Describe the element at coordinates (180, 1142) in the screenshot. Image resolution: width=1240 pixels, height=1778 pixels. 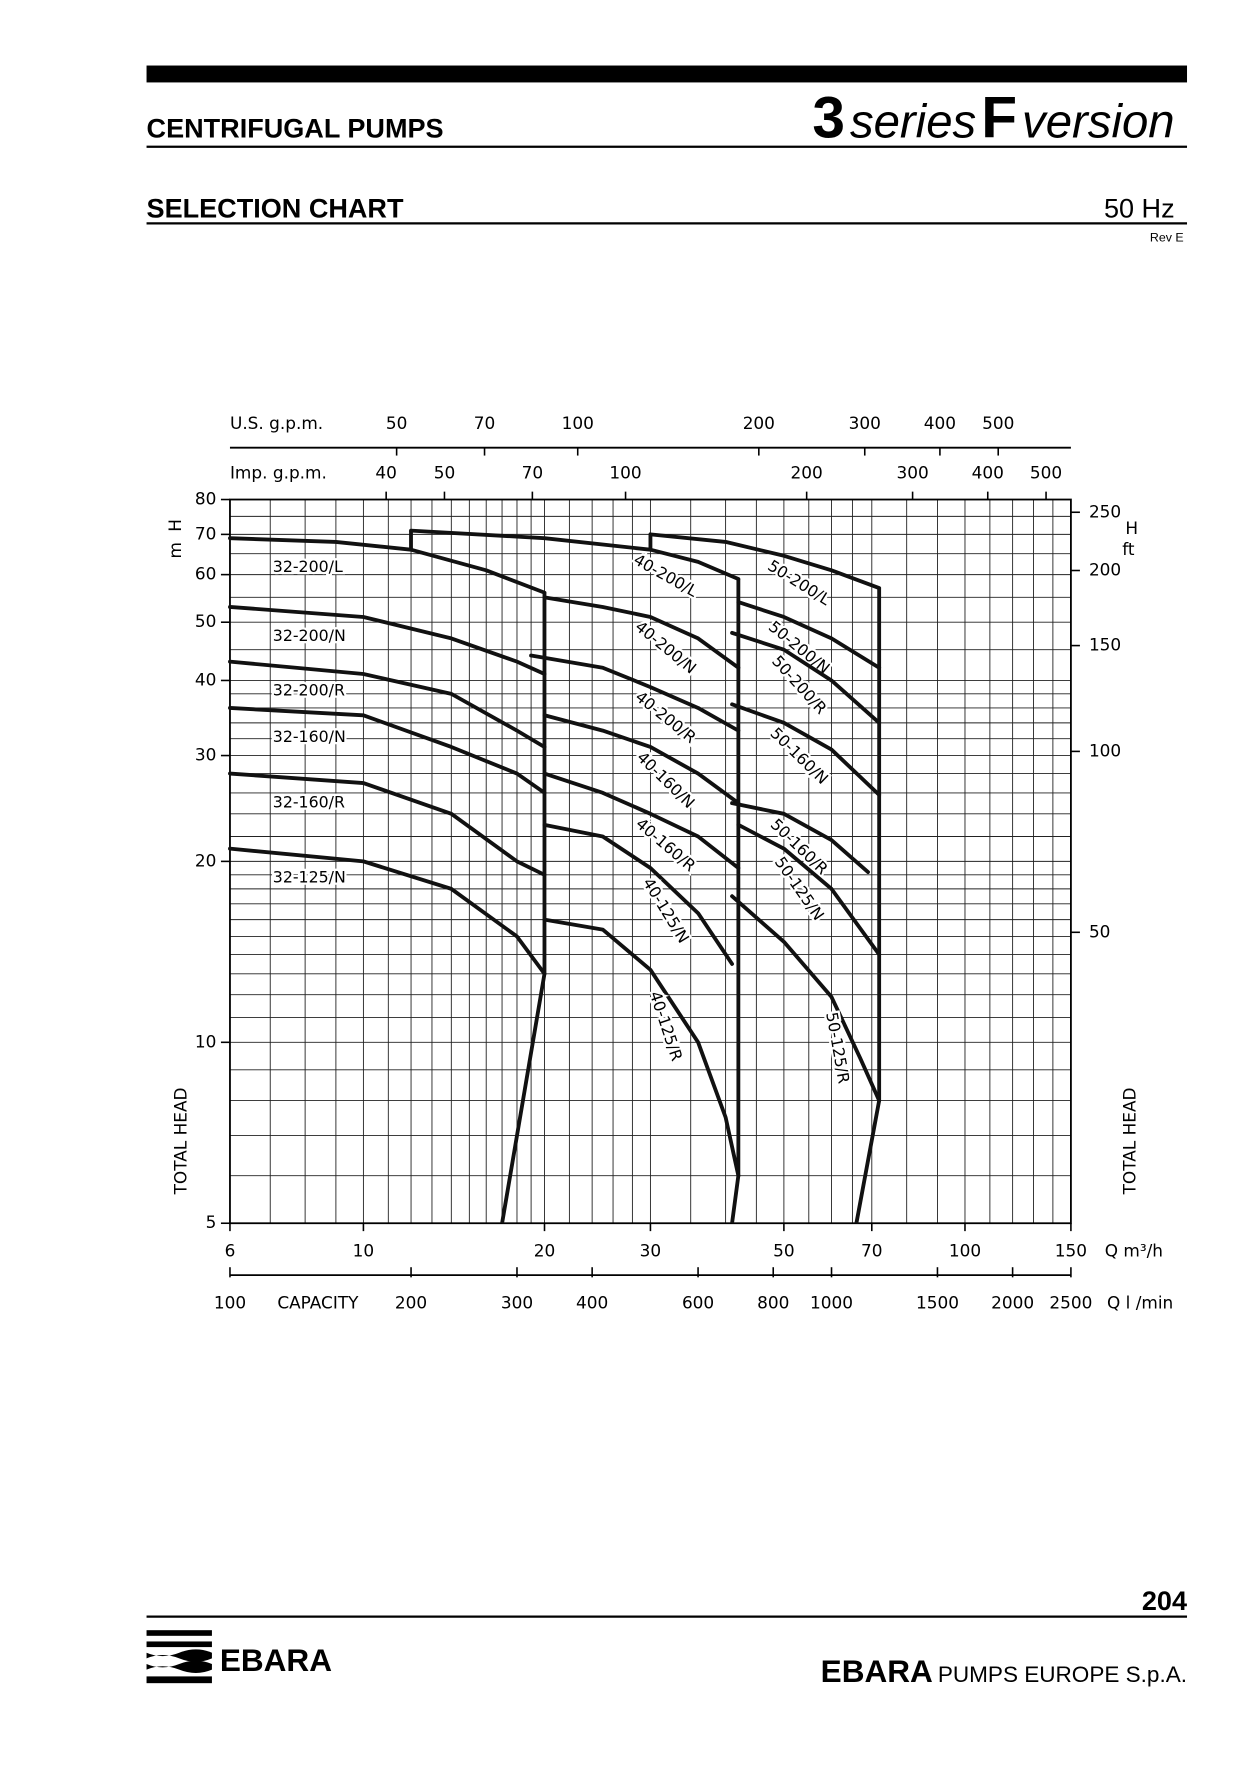
I see `y-axis-title: TOTAL HEAD` at that location.